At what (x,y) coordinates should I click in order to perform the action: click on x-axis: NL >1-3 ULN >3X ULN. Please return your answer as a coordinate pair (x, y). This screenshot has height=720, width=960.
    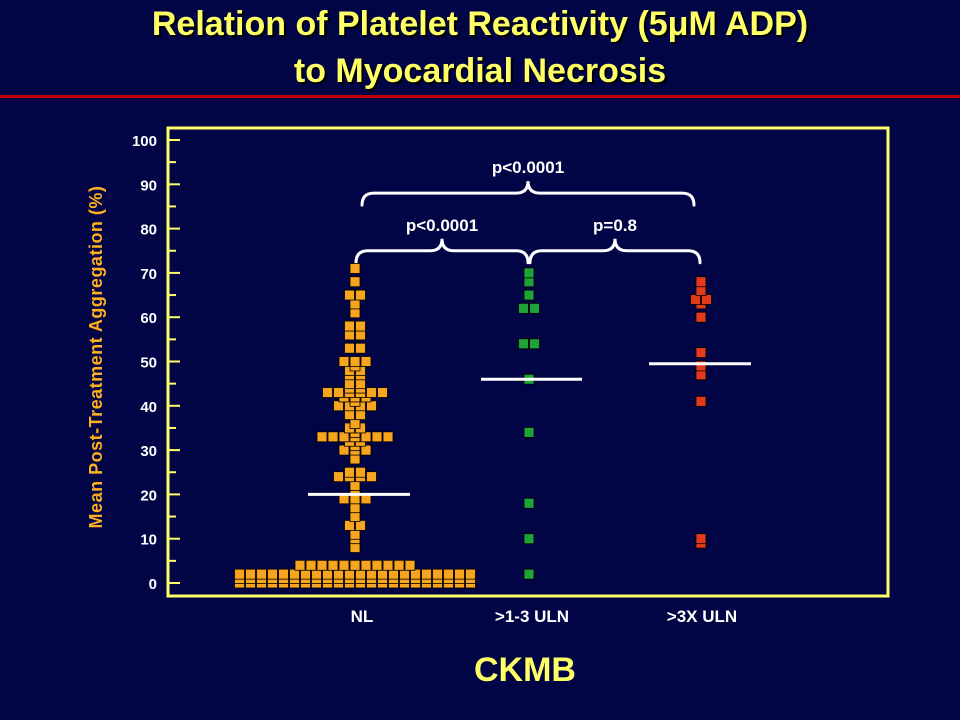
    Looking at the image, I should click on (544, 616).